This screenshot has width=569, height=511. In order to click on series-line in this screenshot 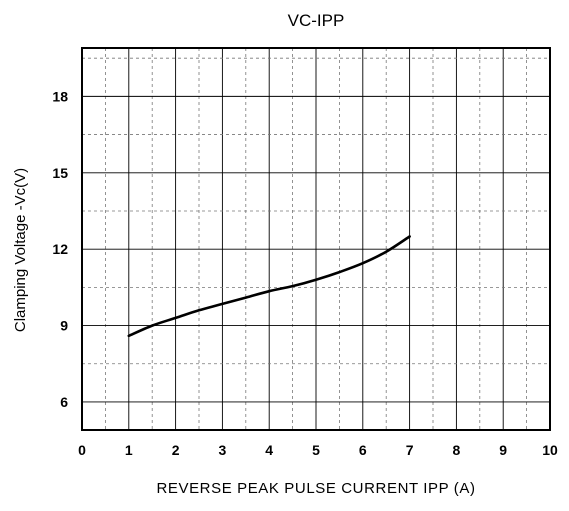, I will do `click(269, 286)`.